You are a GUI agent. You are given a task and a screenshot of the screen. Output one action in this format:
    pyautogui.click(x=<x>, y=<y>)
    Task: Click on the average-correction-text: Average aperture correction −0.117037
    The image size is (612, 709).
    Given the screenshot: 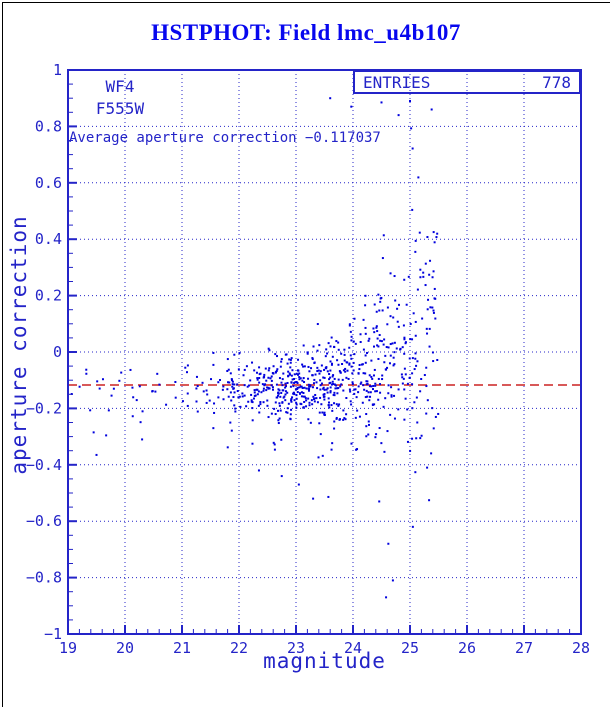 What is the action you would take?
    pyautogui.click(x=225, y=138)
    